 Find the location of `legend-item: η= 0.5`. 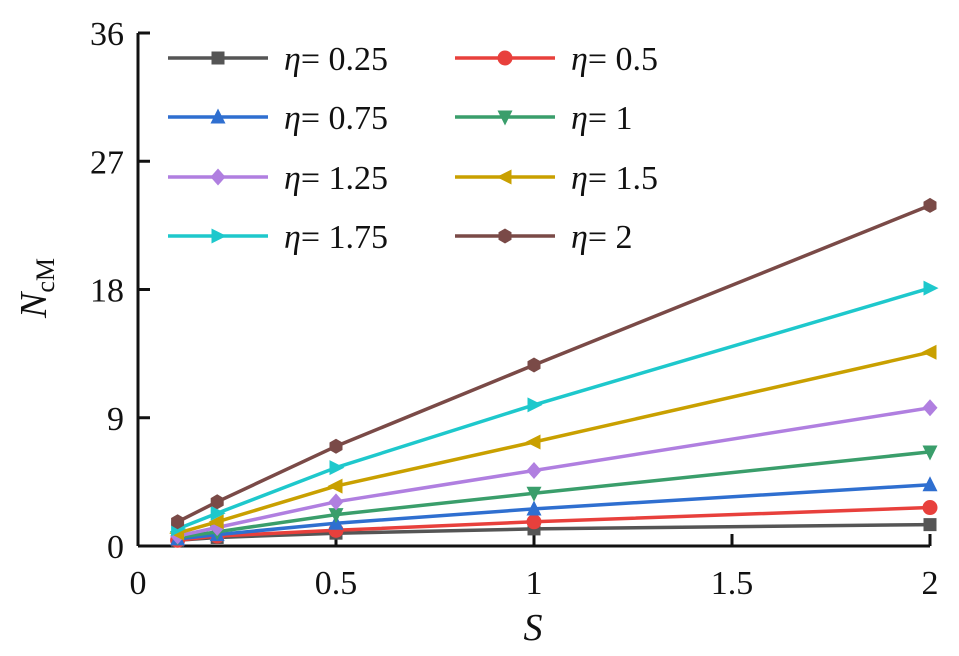

legend-item: η= 0.5 is located at coordinates (556, 59).